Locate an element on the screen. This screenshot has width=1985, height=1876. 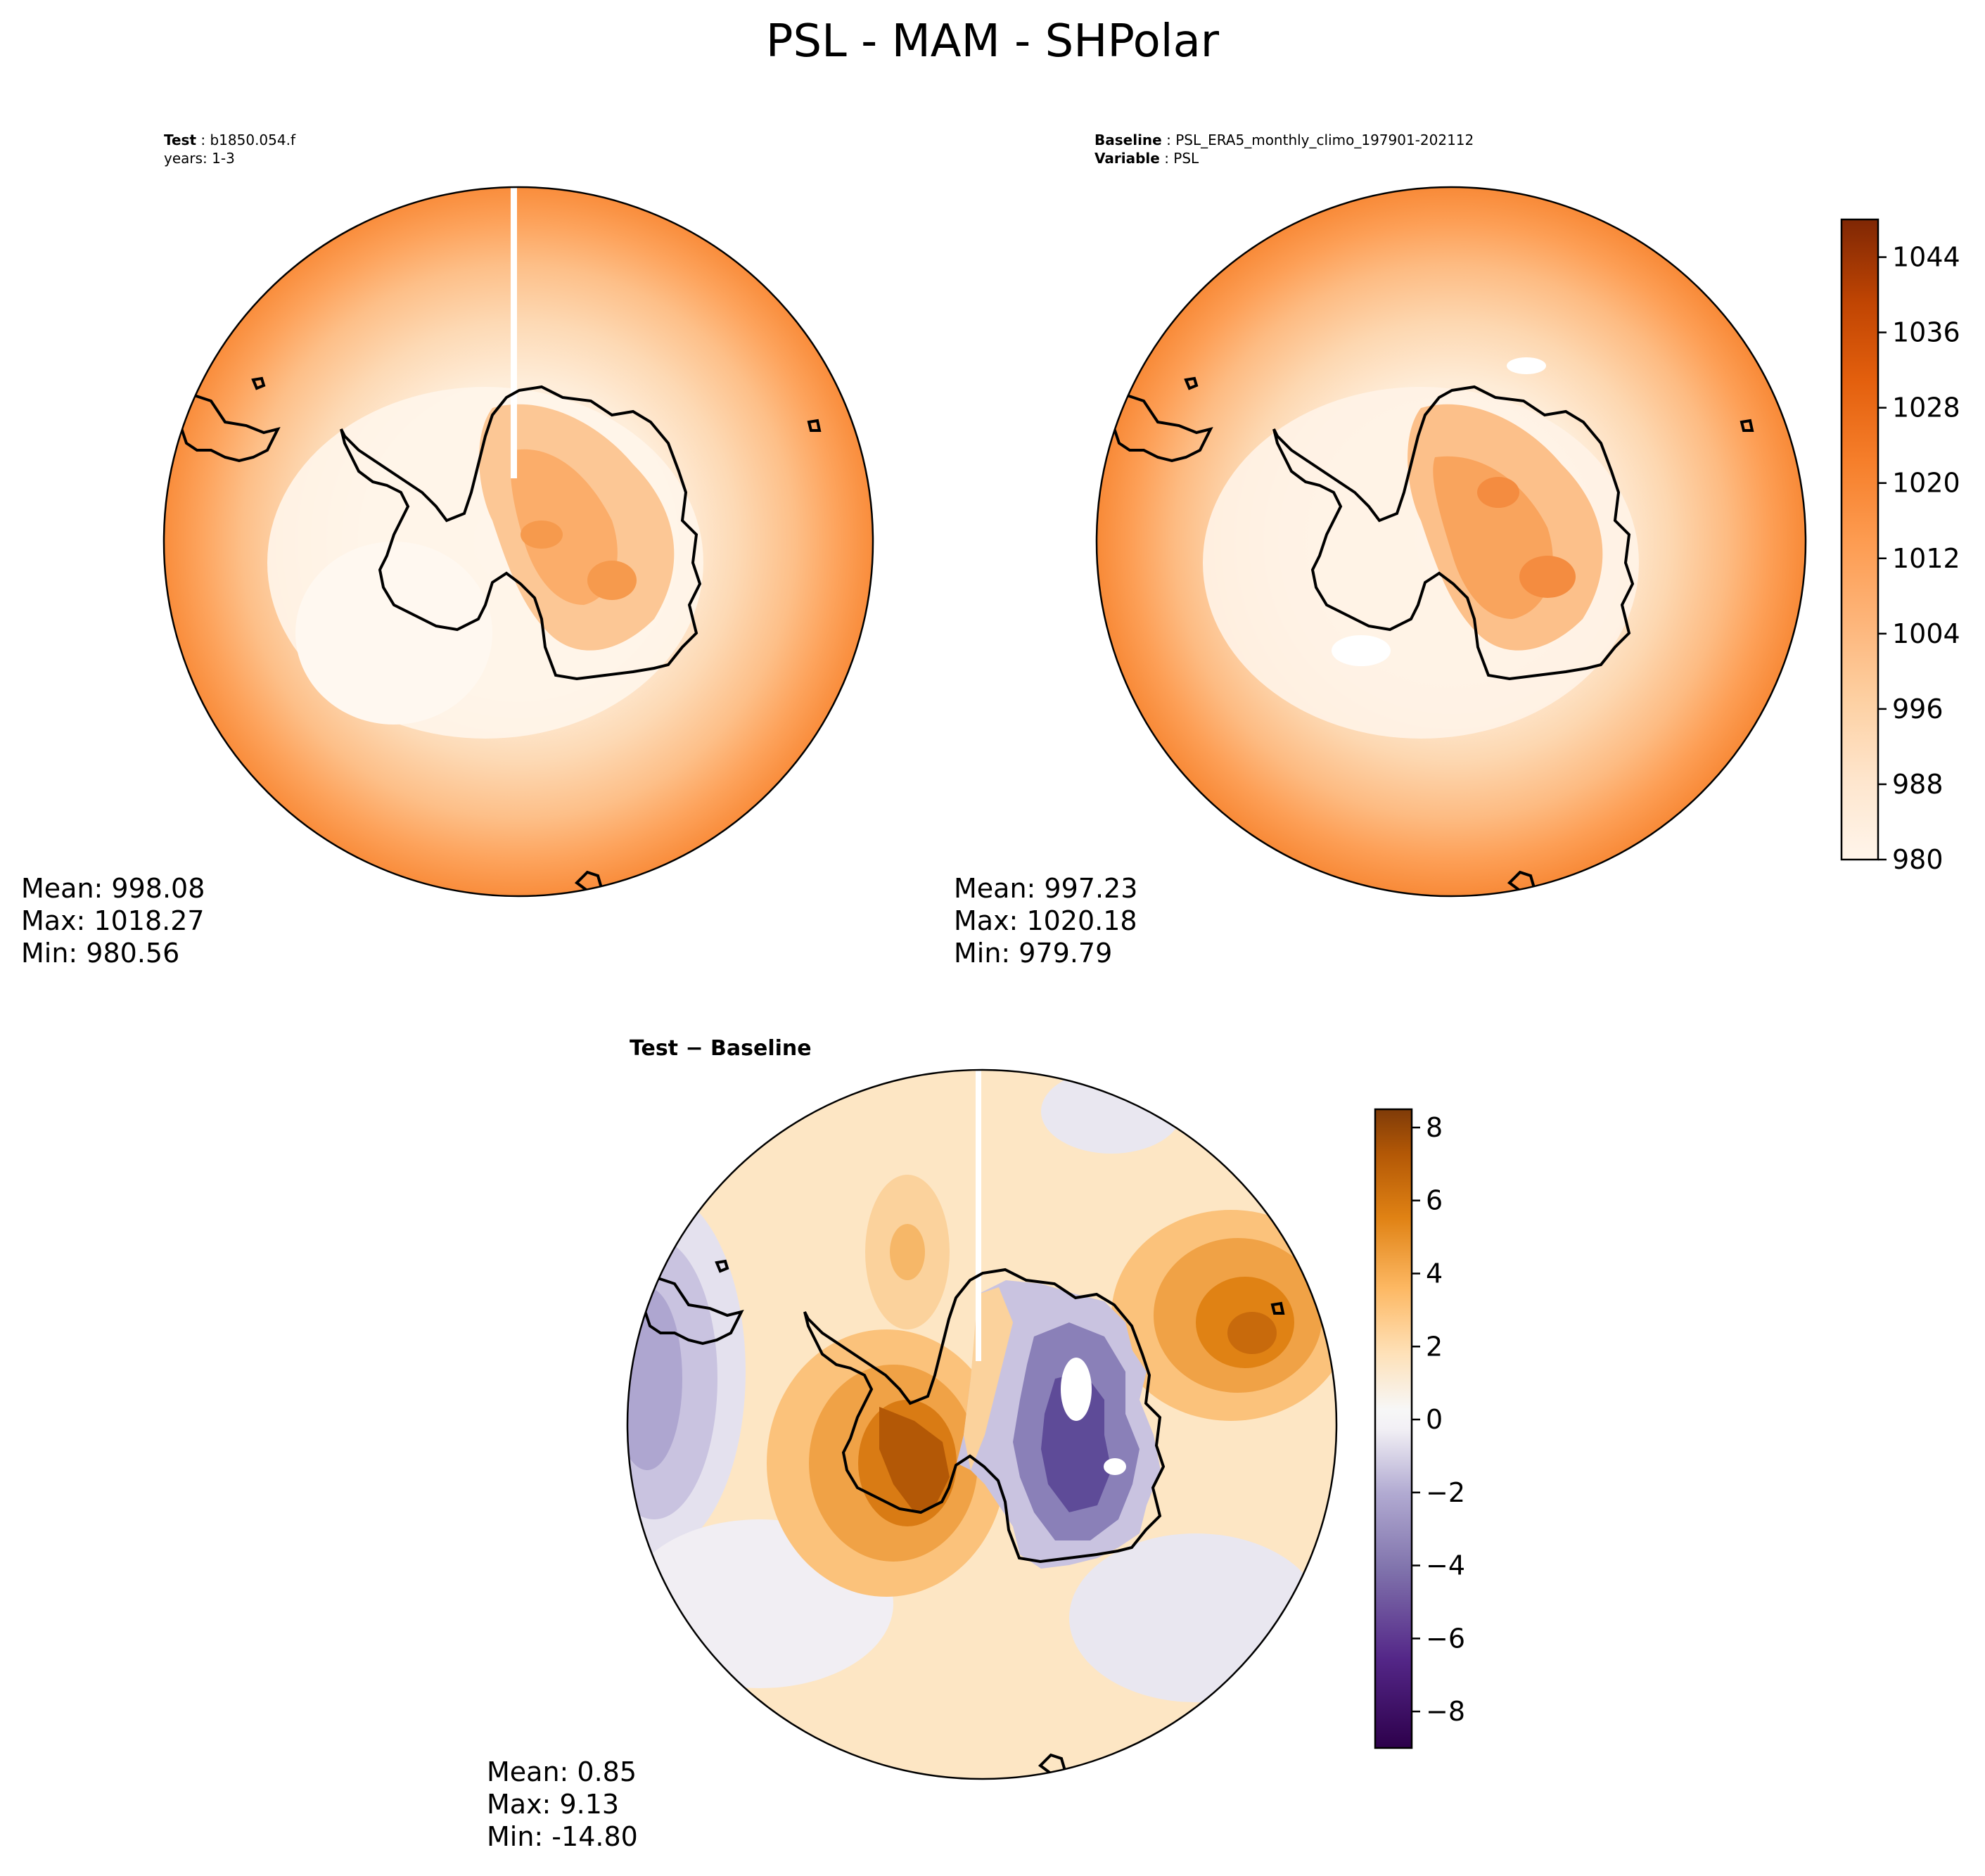
colorbar-main-tick-label: 980 is located at coordinates (1918, 859).